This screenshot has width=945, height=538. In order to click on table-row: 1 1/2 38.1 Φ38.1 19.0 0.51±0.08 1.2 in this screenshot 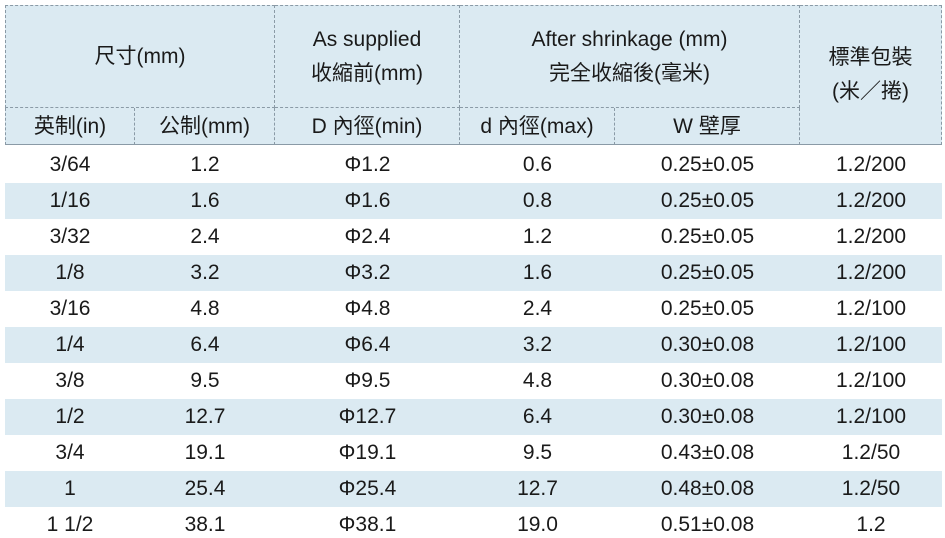, I will do `click(473, 522)`.